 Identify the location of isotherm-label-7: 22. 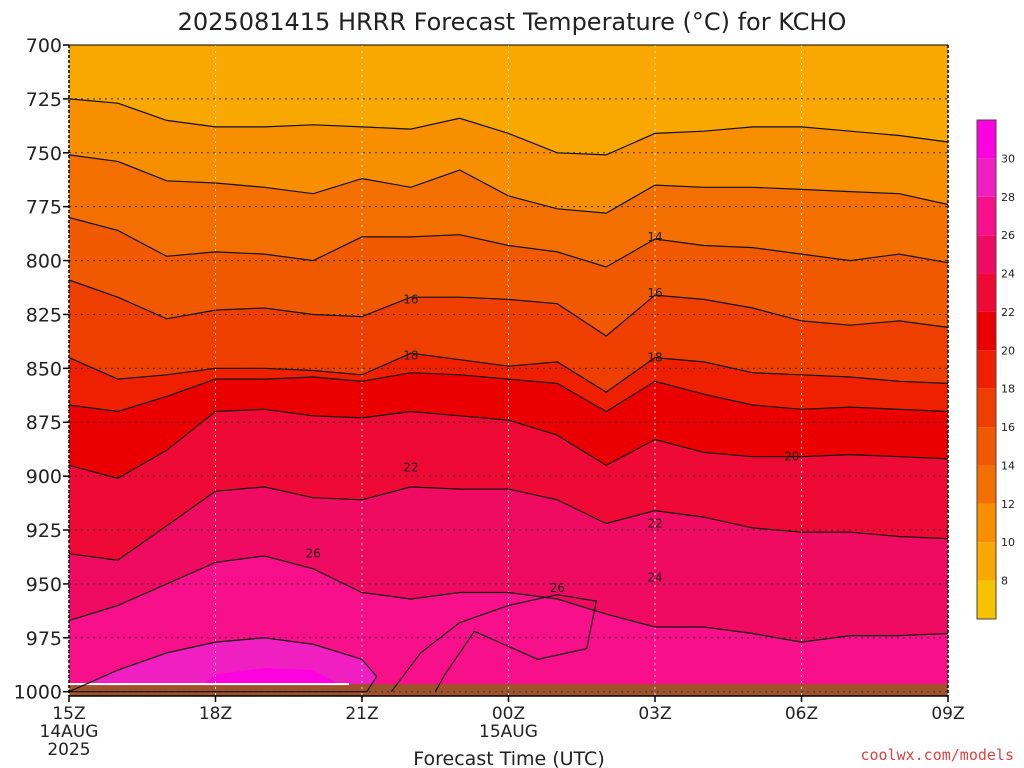
(654, 524).